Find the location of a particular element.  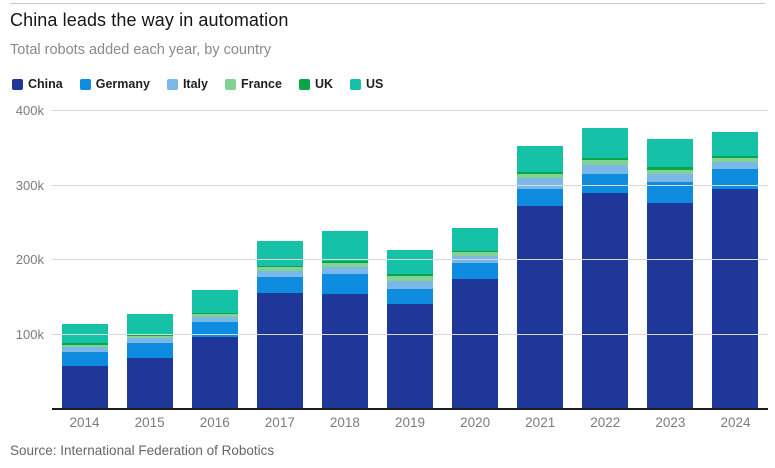

bar-segment-france-2014 is located at coordinates (84, 345).